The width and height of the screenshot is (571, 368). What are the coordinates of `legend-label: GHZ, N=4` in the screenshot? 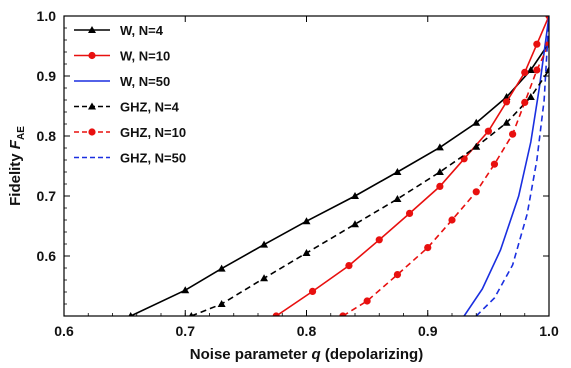 It's located at (150, 107).